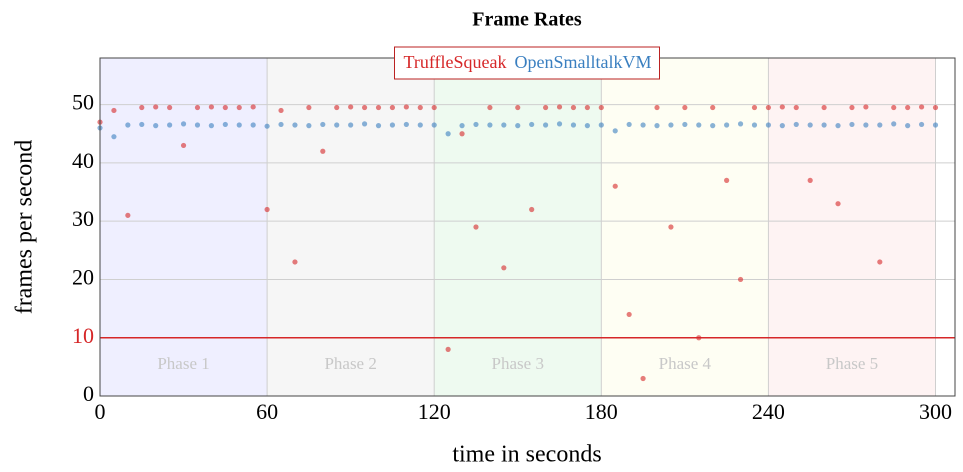 This screenshot has height=472, width=963. I want to click on phase-label: Phase 4, so click(685, 363).